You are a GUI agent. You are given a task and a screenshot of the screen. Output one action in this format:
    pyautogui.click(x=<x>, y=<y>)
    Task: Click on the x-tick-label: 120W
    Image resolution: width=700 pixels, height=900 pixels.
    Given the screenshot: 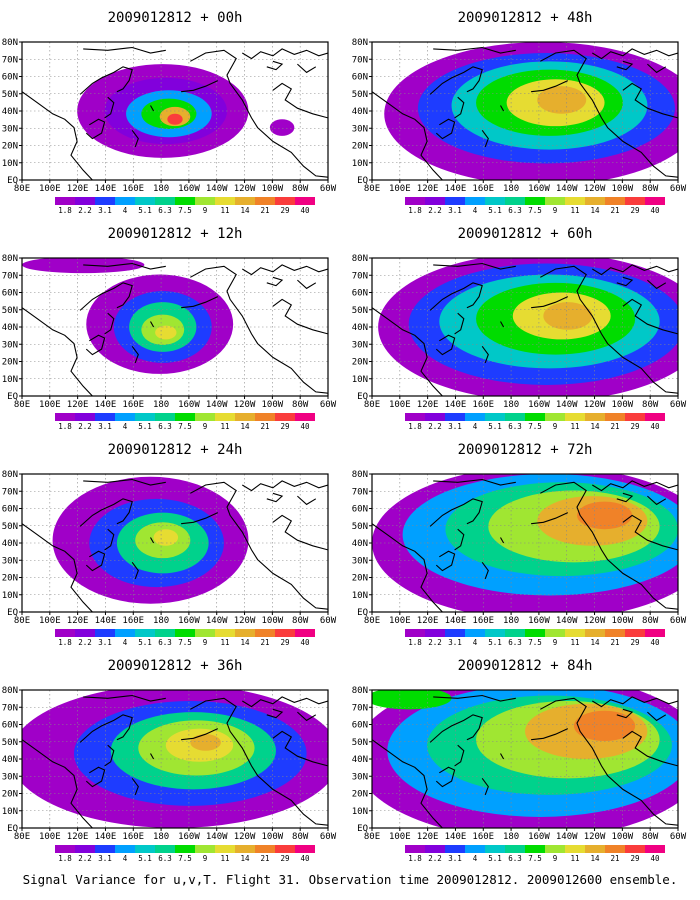 What is the action you would take?
    pyautogui.click(x=245, y=189)
    